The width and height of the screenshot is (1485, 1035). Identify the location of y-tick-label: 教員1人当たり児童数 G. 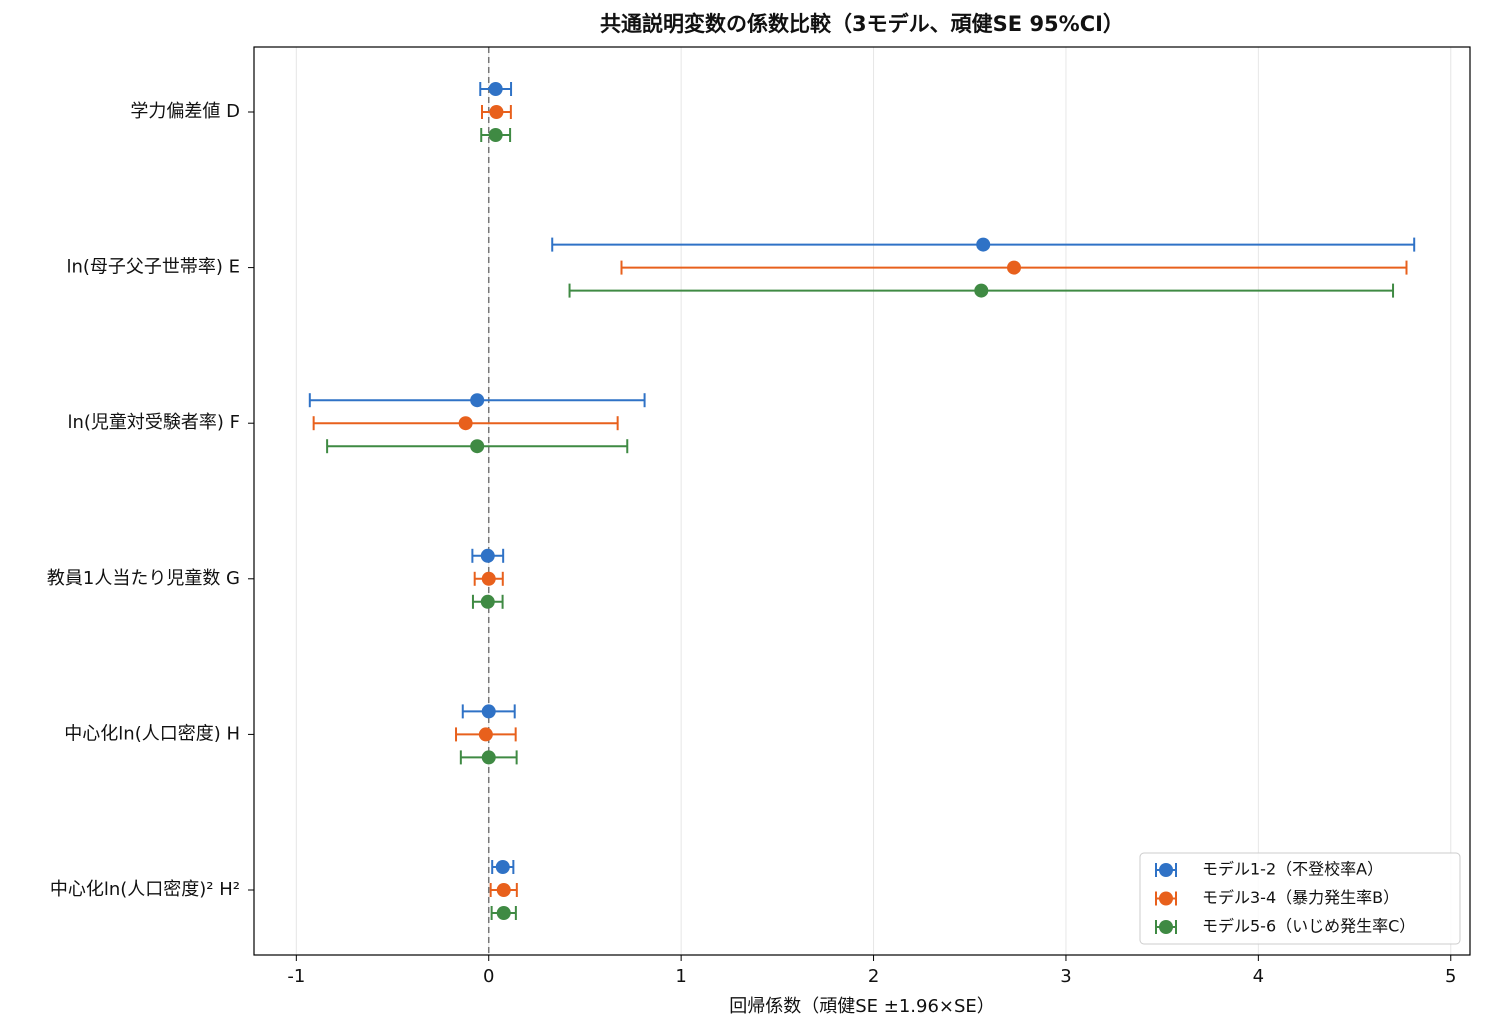
(143, 578).